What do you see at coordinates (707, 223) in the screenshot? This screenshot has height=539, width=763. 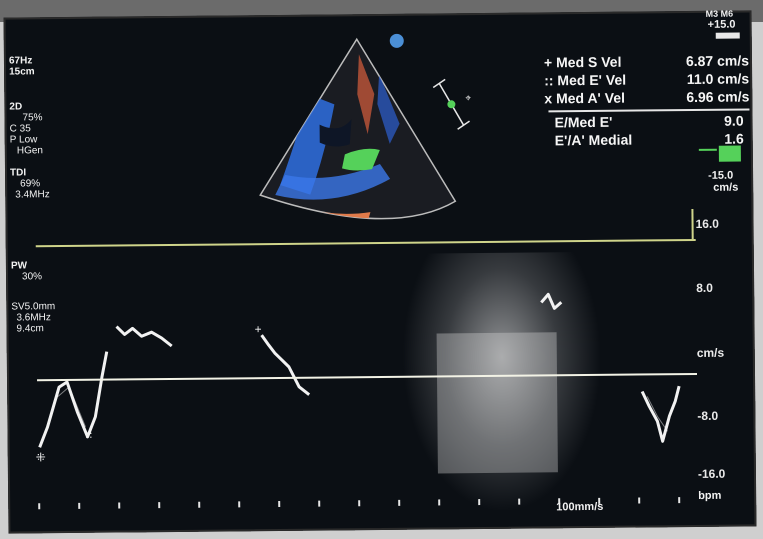 I see `scale-tick-label: 16.0` at bounding box center [707, 223].